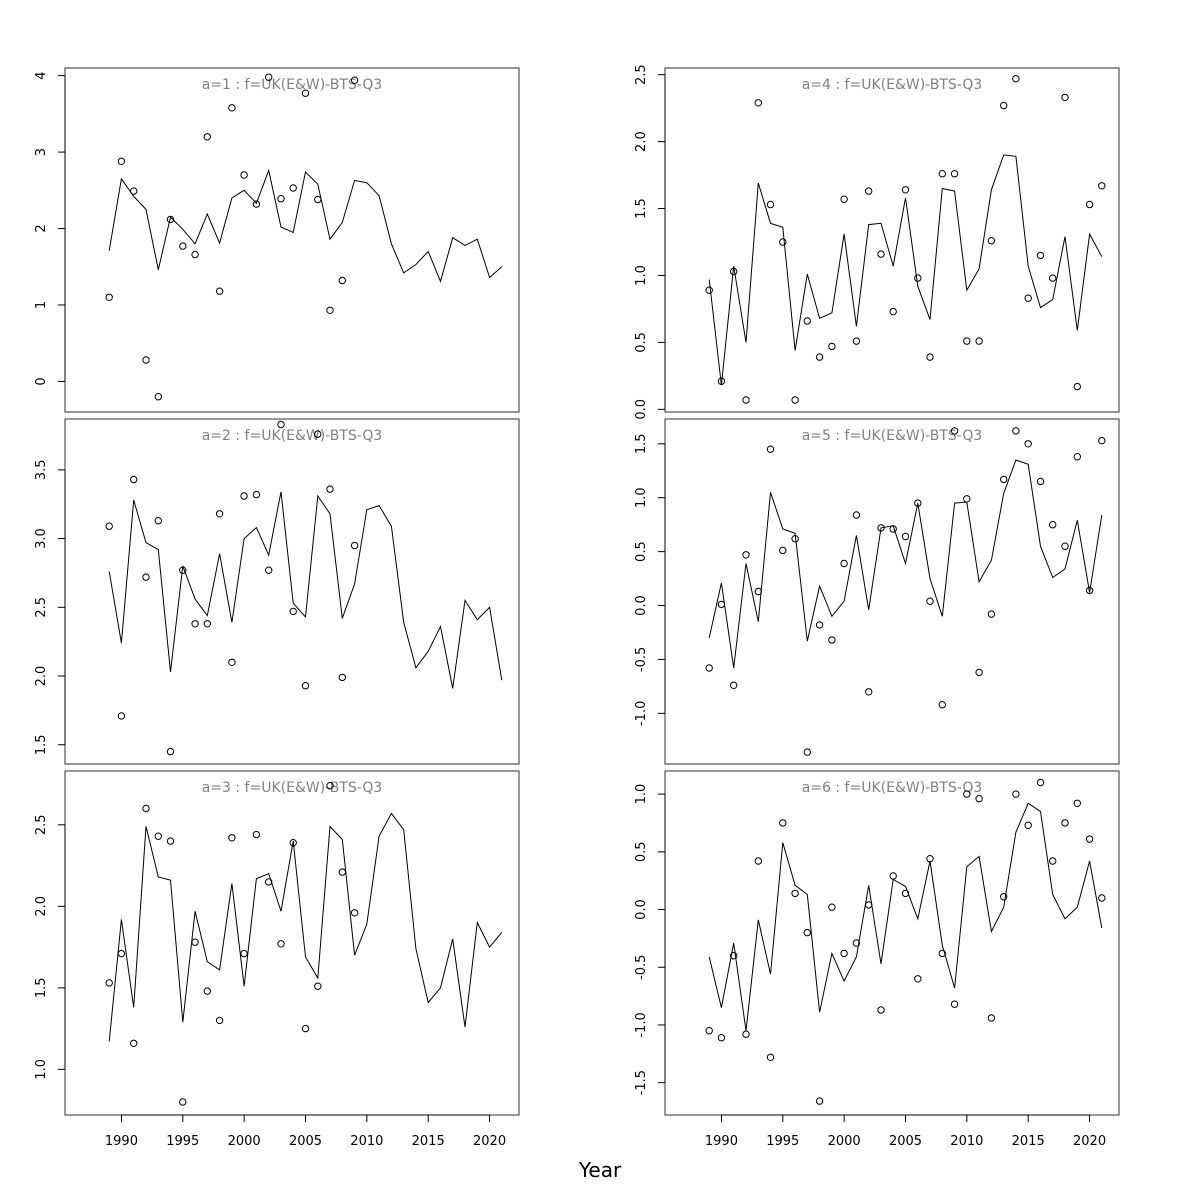  I want to click on panel-3-y-tick-label: 2.0, so click(41, 676).